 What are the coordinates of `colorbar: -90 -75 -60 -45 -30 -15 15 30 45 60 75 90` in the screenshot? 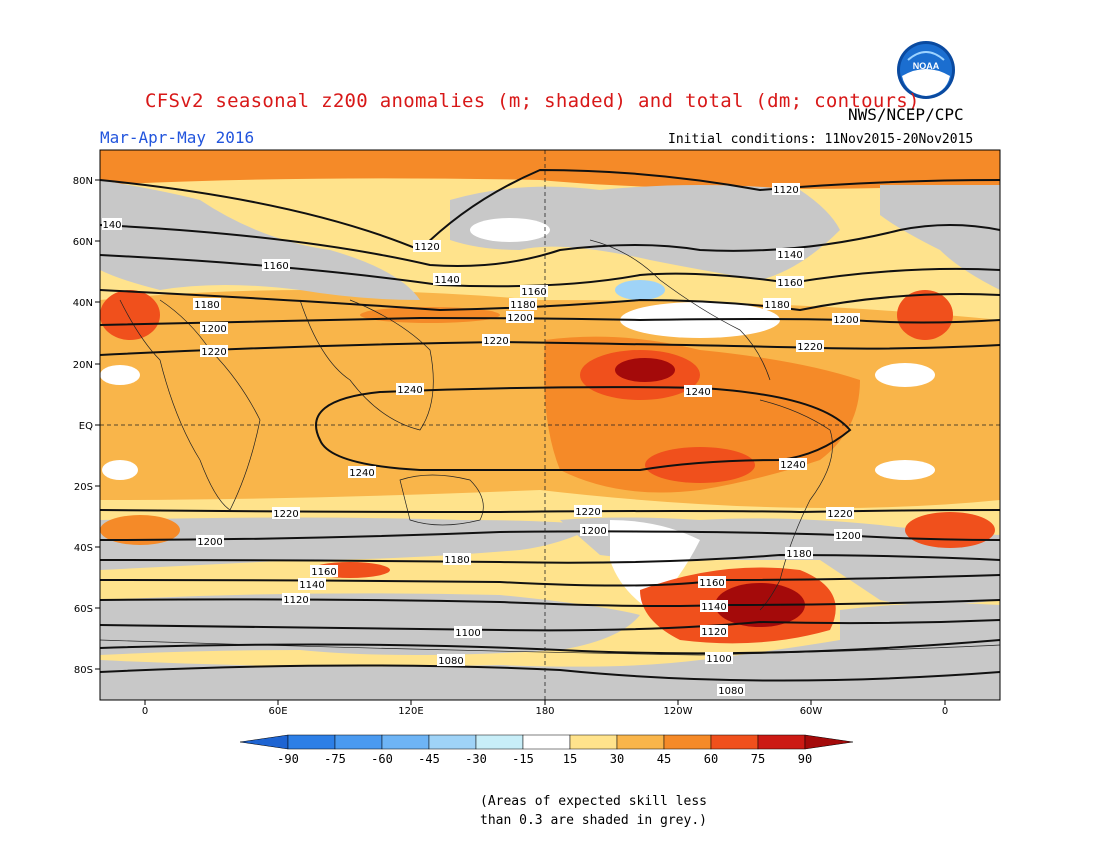 It's located at (546, 750).